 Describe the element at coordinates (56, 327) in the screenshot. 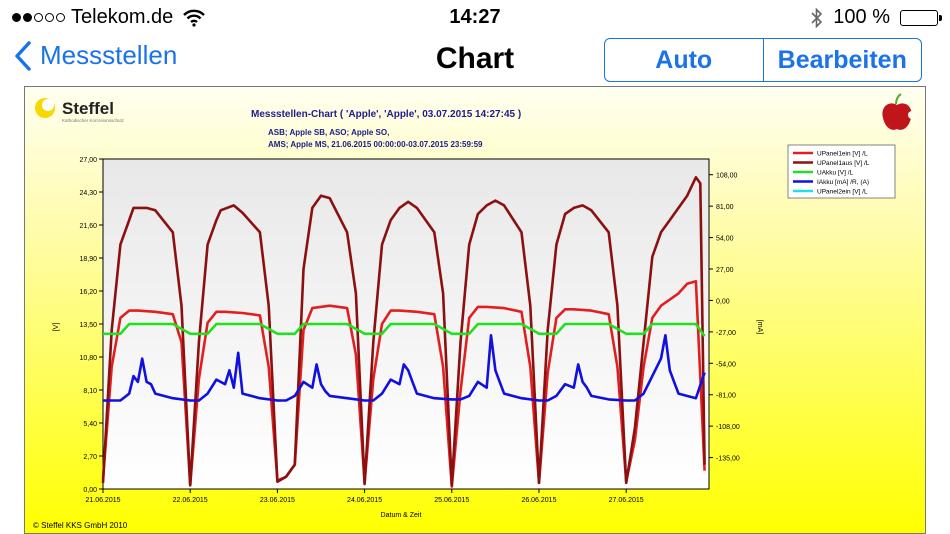

I see `y-axis-label: [V]` at that location.